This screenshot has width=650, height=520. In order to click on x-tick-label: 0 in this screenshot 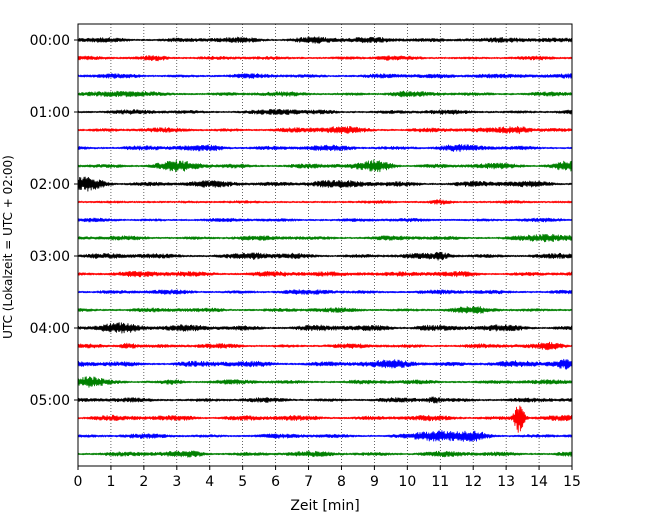, I will do `click(78, 482)`.